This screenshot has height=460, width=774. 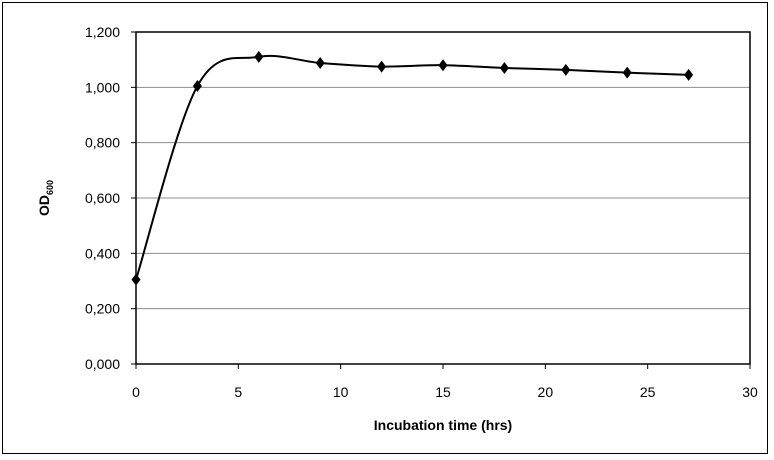 What do you see at coordinates (341, 392) in the screenshot?
I see `x-tick-label: 10` at bounding box center [341, 392].